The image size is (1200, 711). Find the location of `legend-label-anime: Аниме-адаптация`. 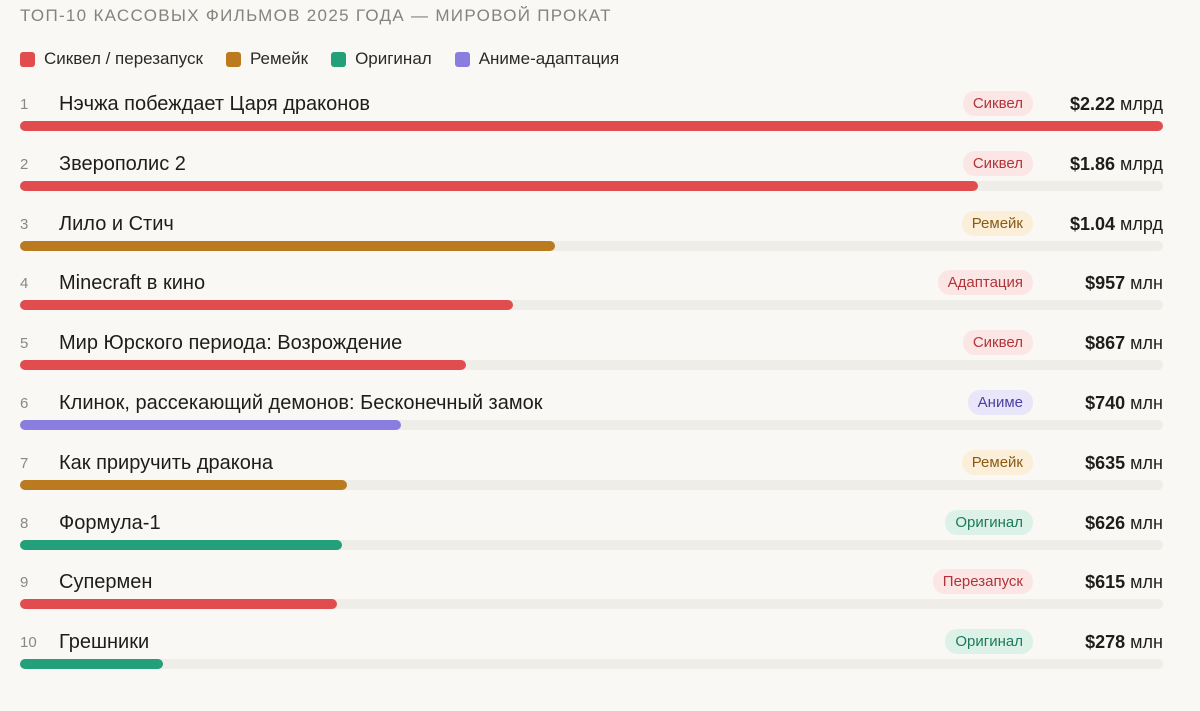

legend-label-anime: Аниме-адаптация is located at coordinates (549, 58).